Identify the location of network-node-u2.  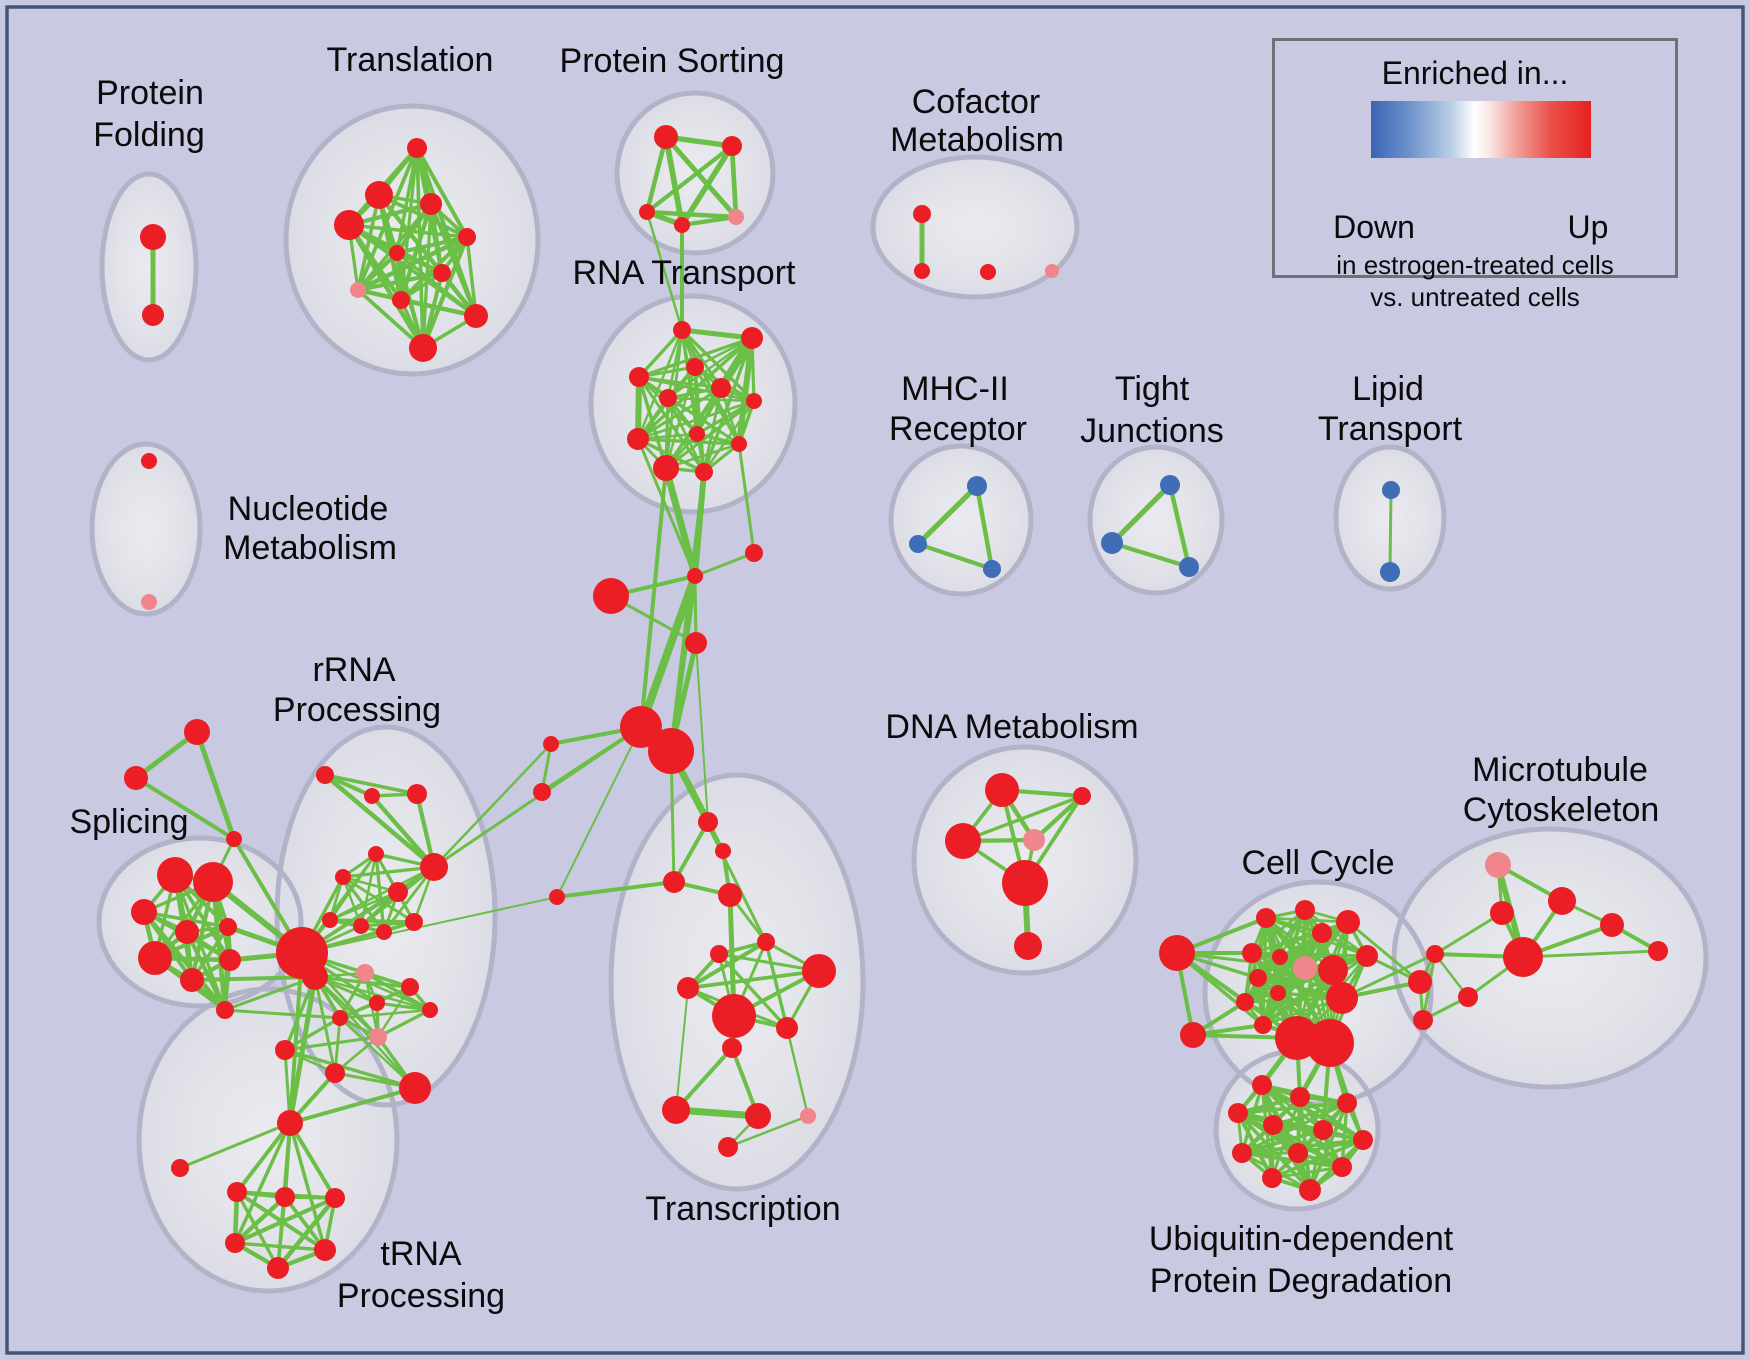
(285, 1197).